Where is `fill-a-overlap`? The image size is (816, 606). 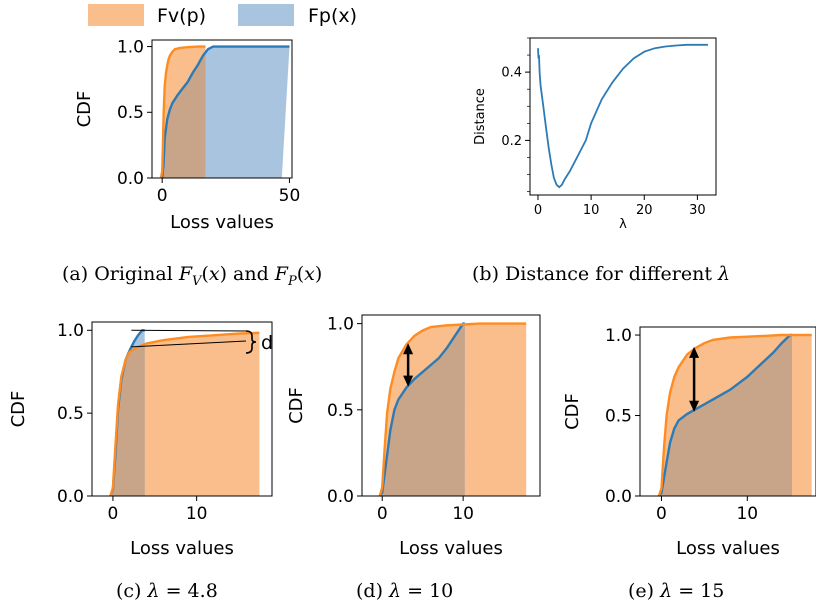
fill-a-overlap is located at coordinates (183, 115).